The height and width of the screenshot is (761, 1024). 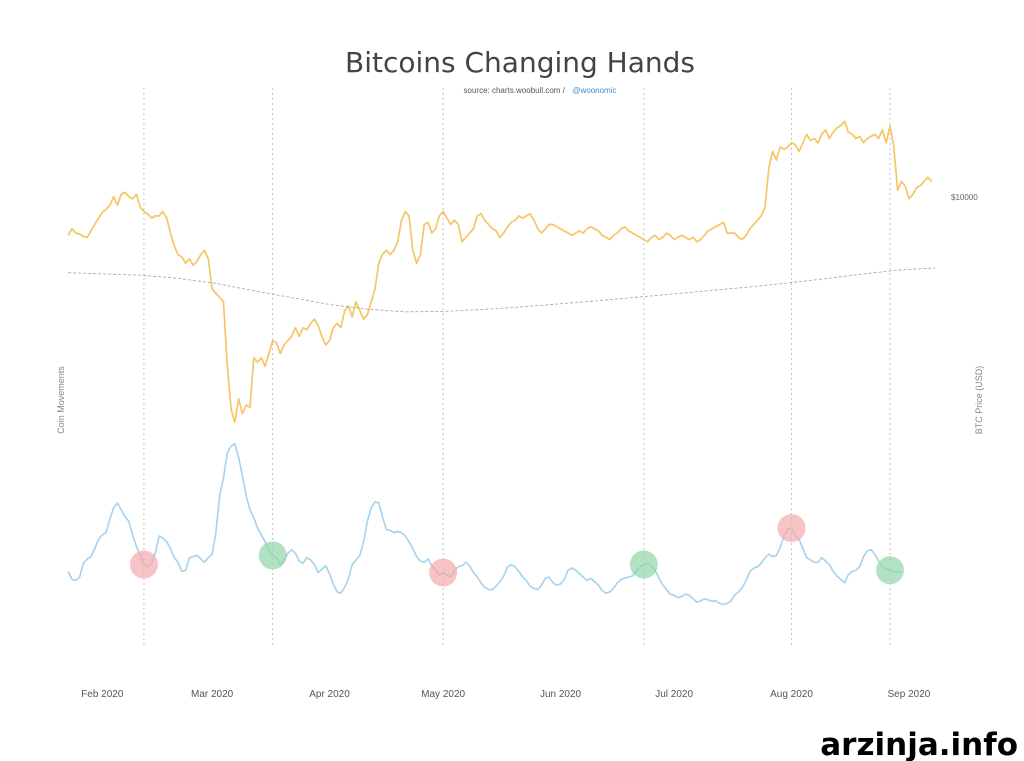 I want to click on chart-subtitle: source: charts.woobull.com / @woonomic, so click(x=540, y=88).